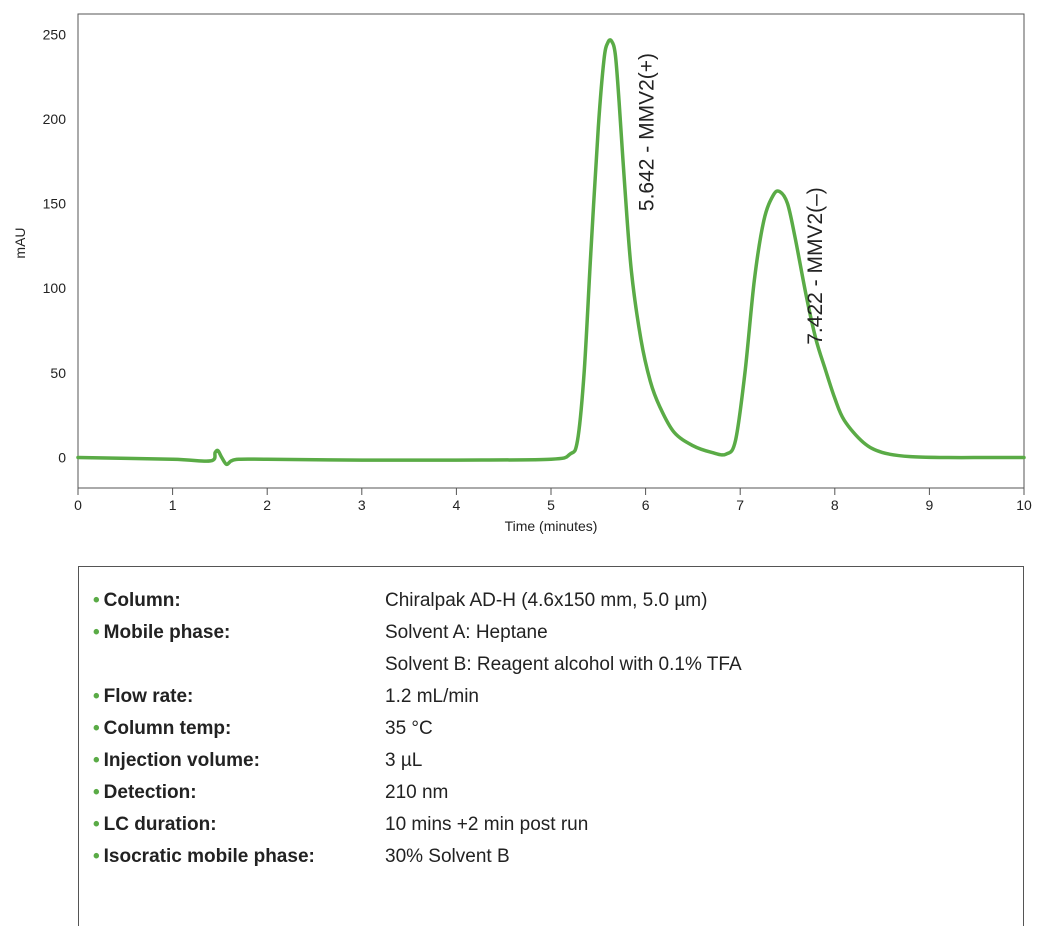  I want to click on condition-row: • Mobile phase: Solvent A: Heptane, so click(320, 633).